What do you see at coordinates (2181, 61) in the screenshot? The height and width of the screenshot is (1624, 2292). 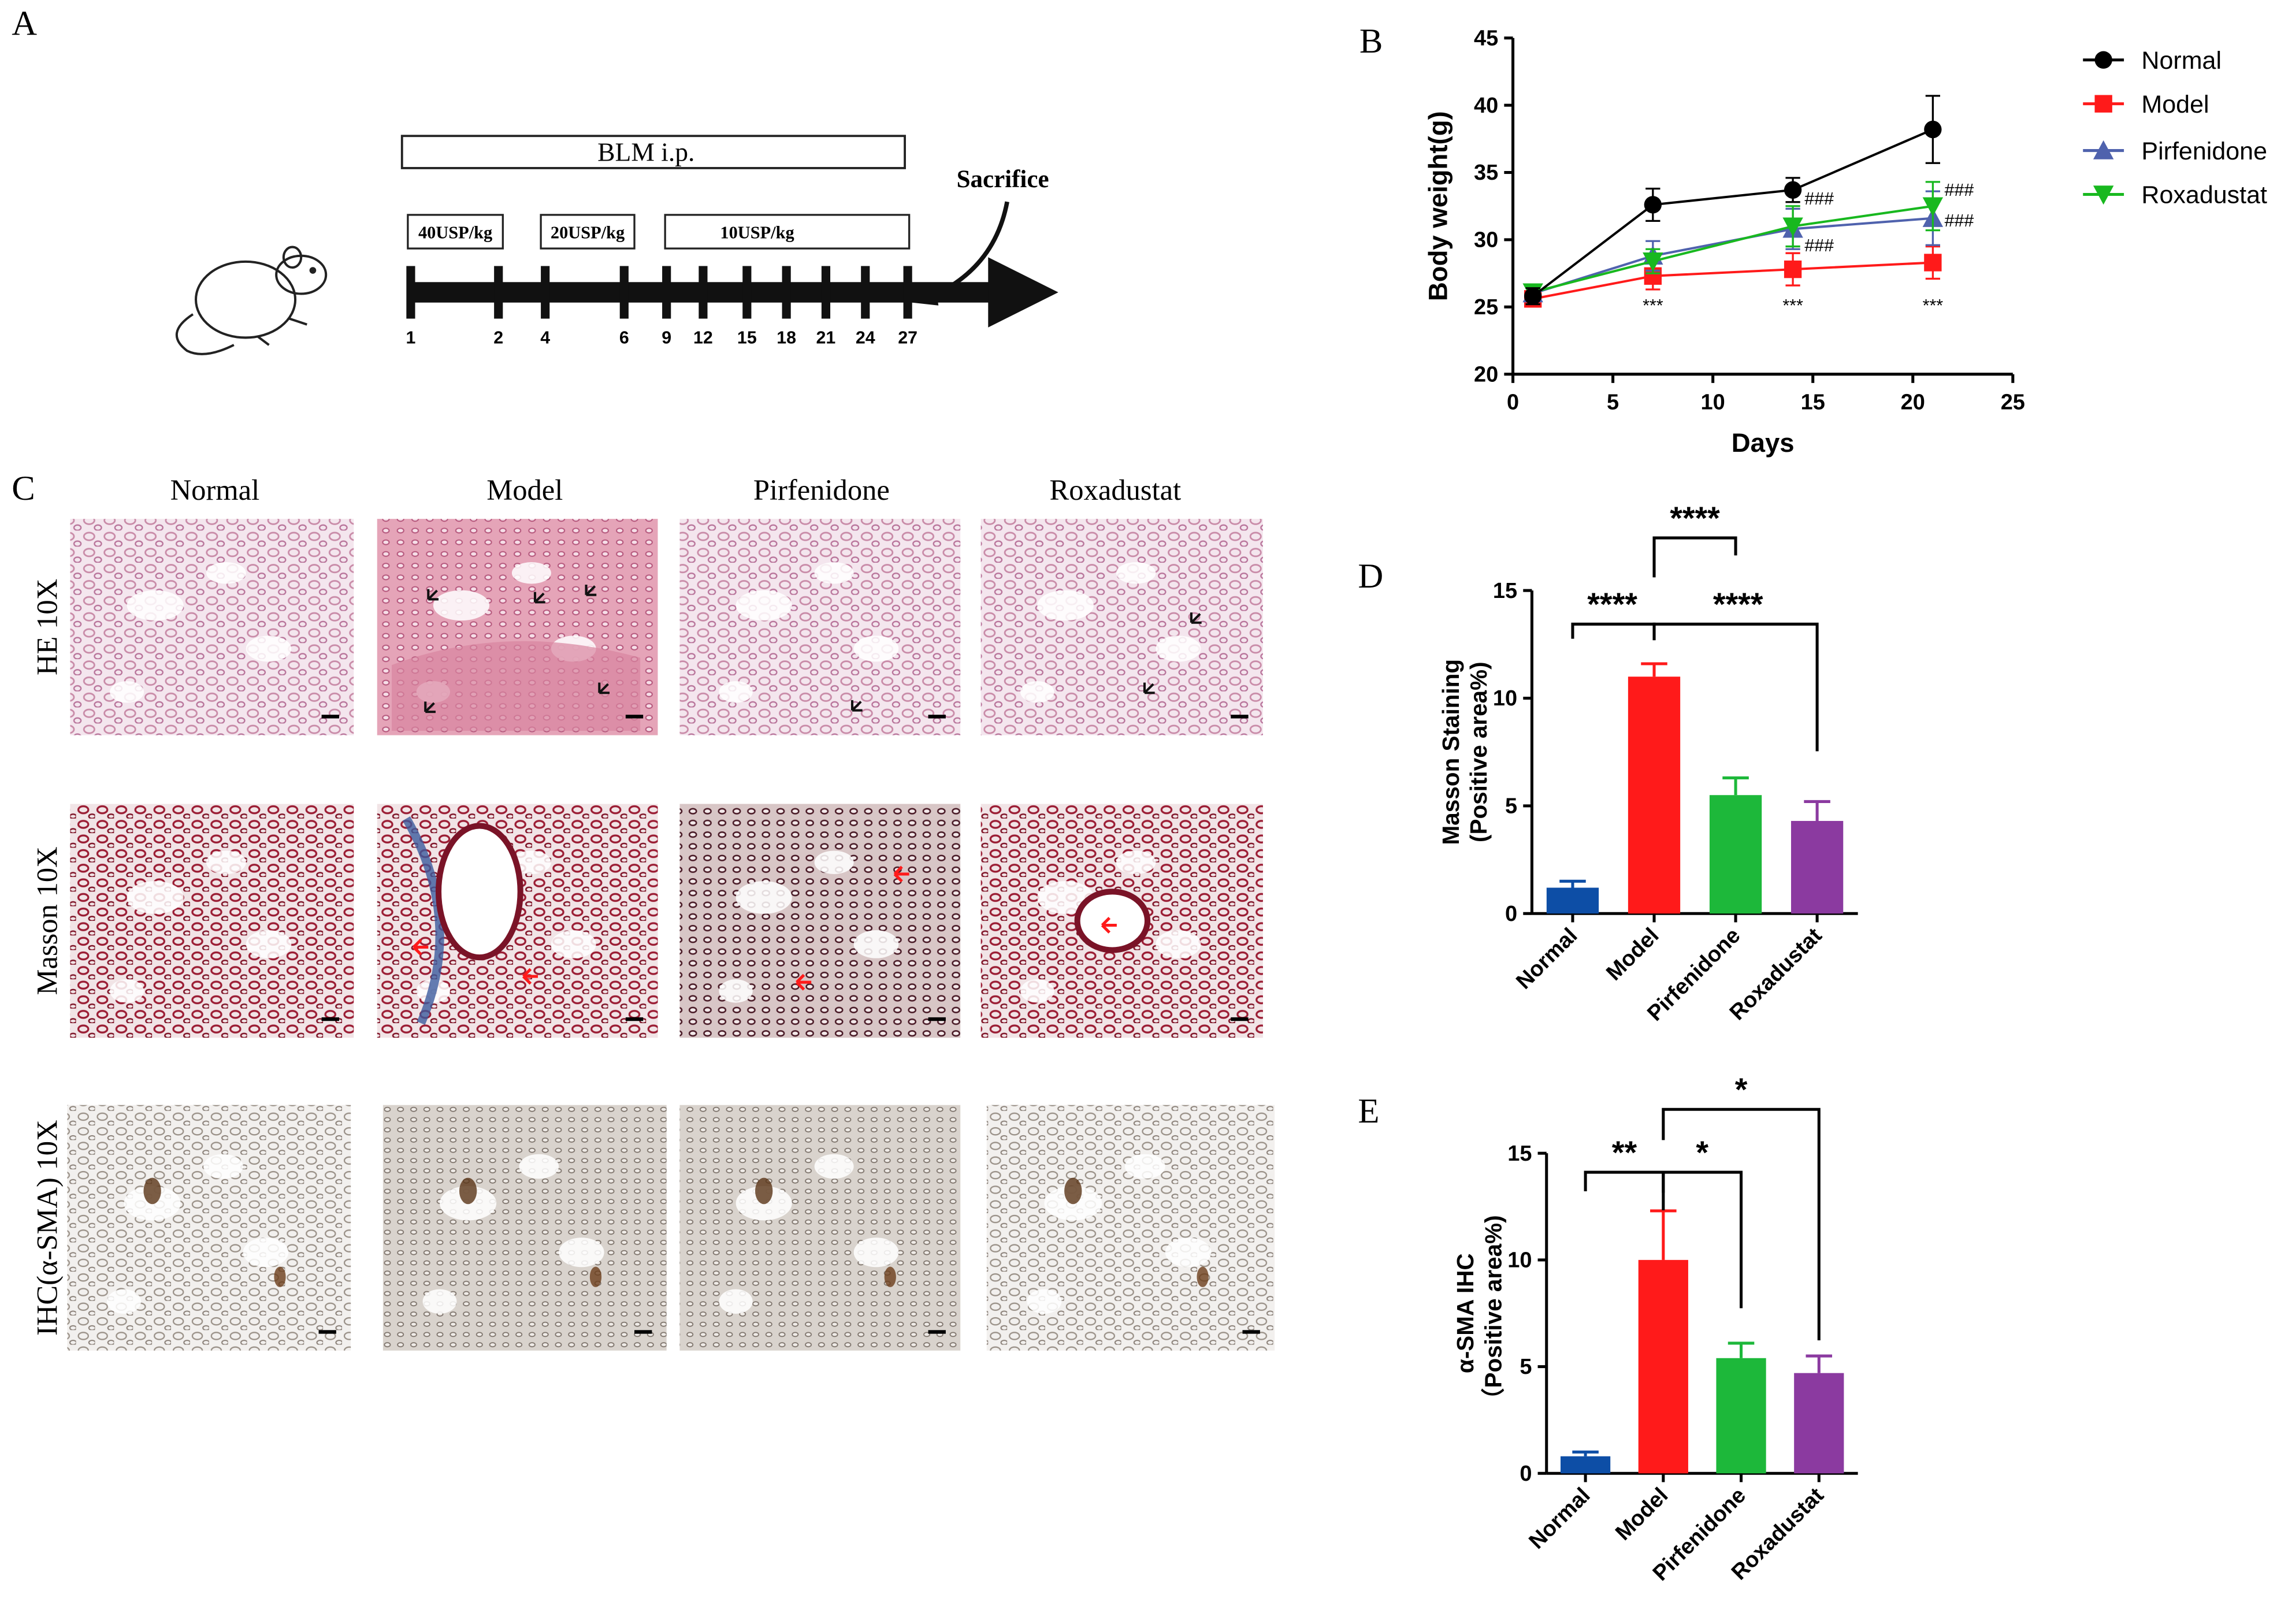 I see `legend-label-normal: Normal` at bounding box center [2181, 61].